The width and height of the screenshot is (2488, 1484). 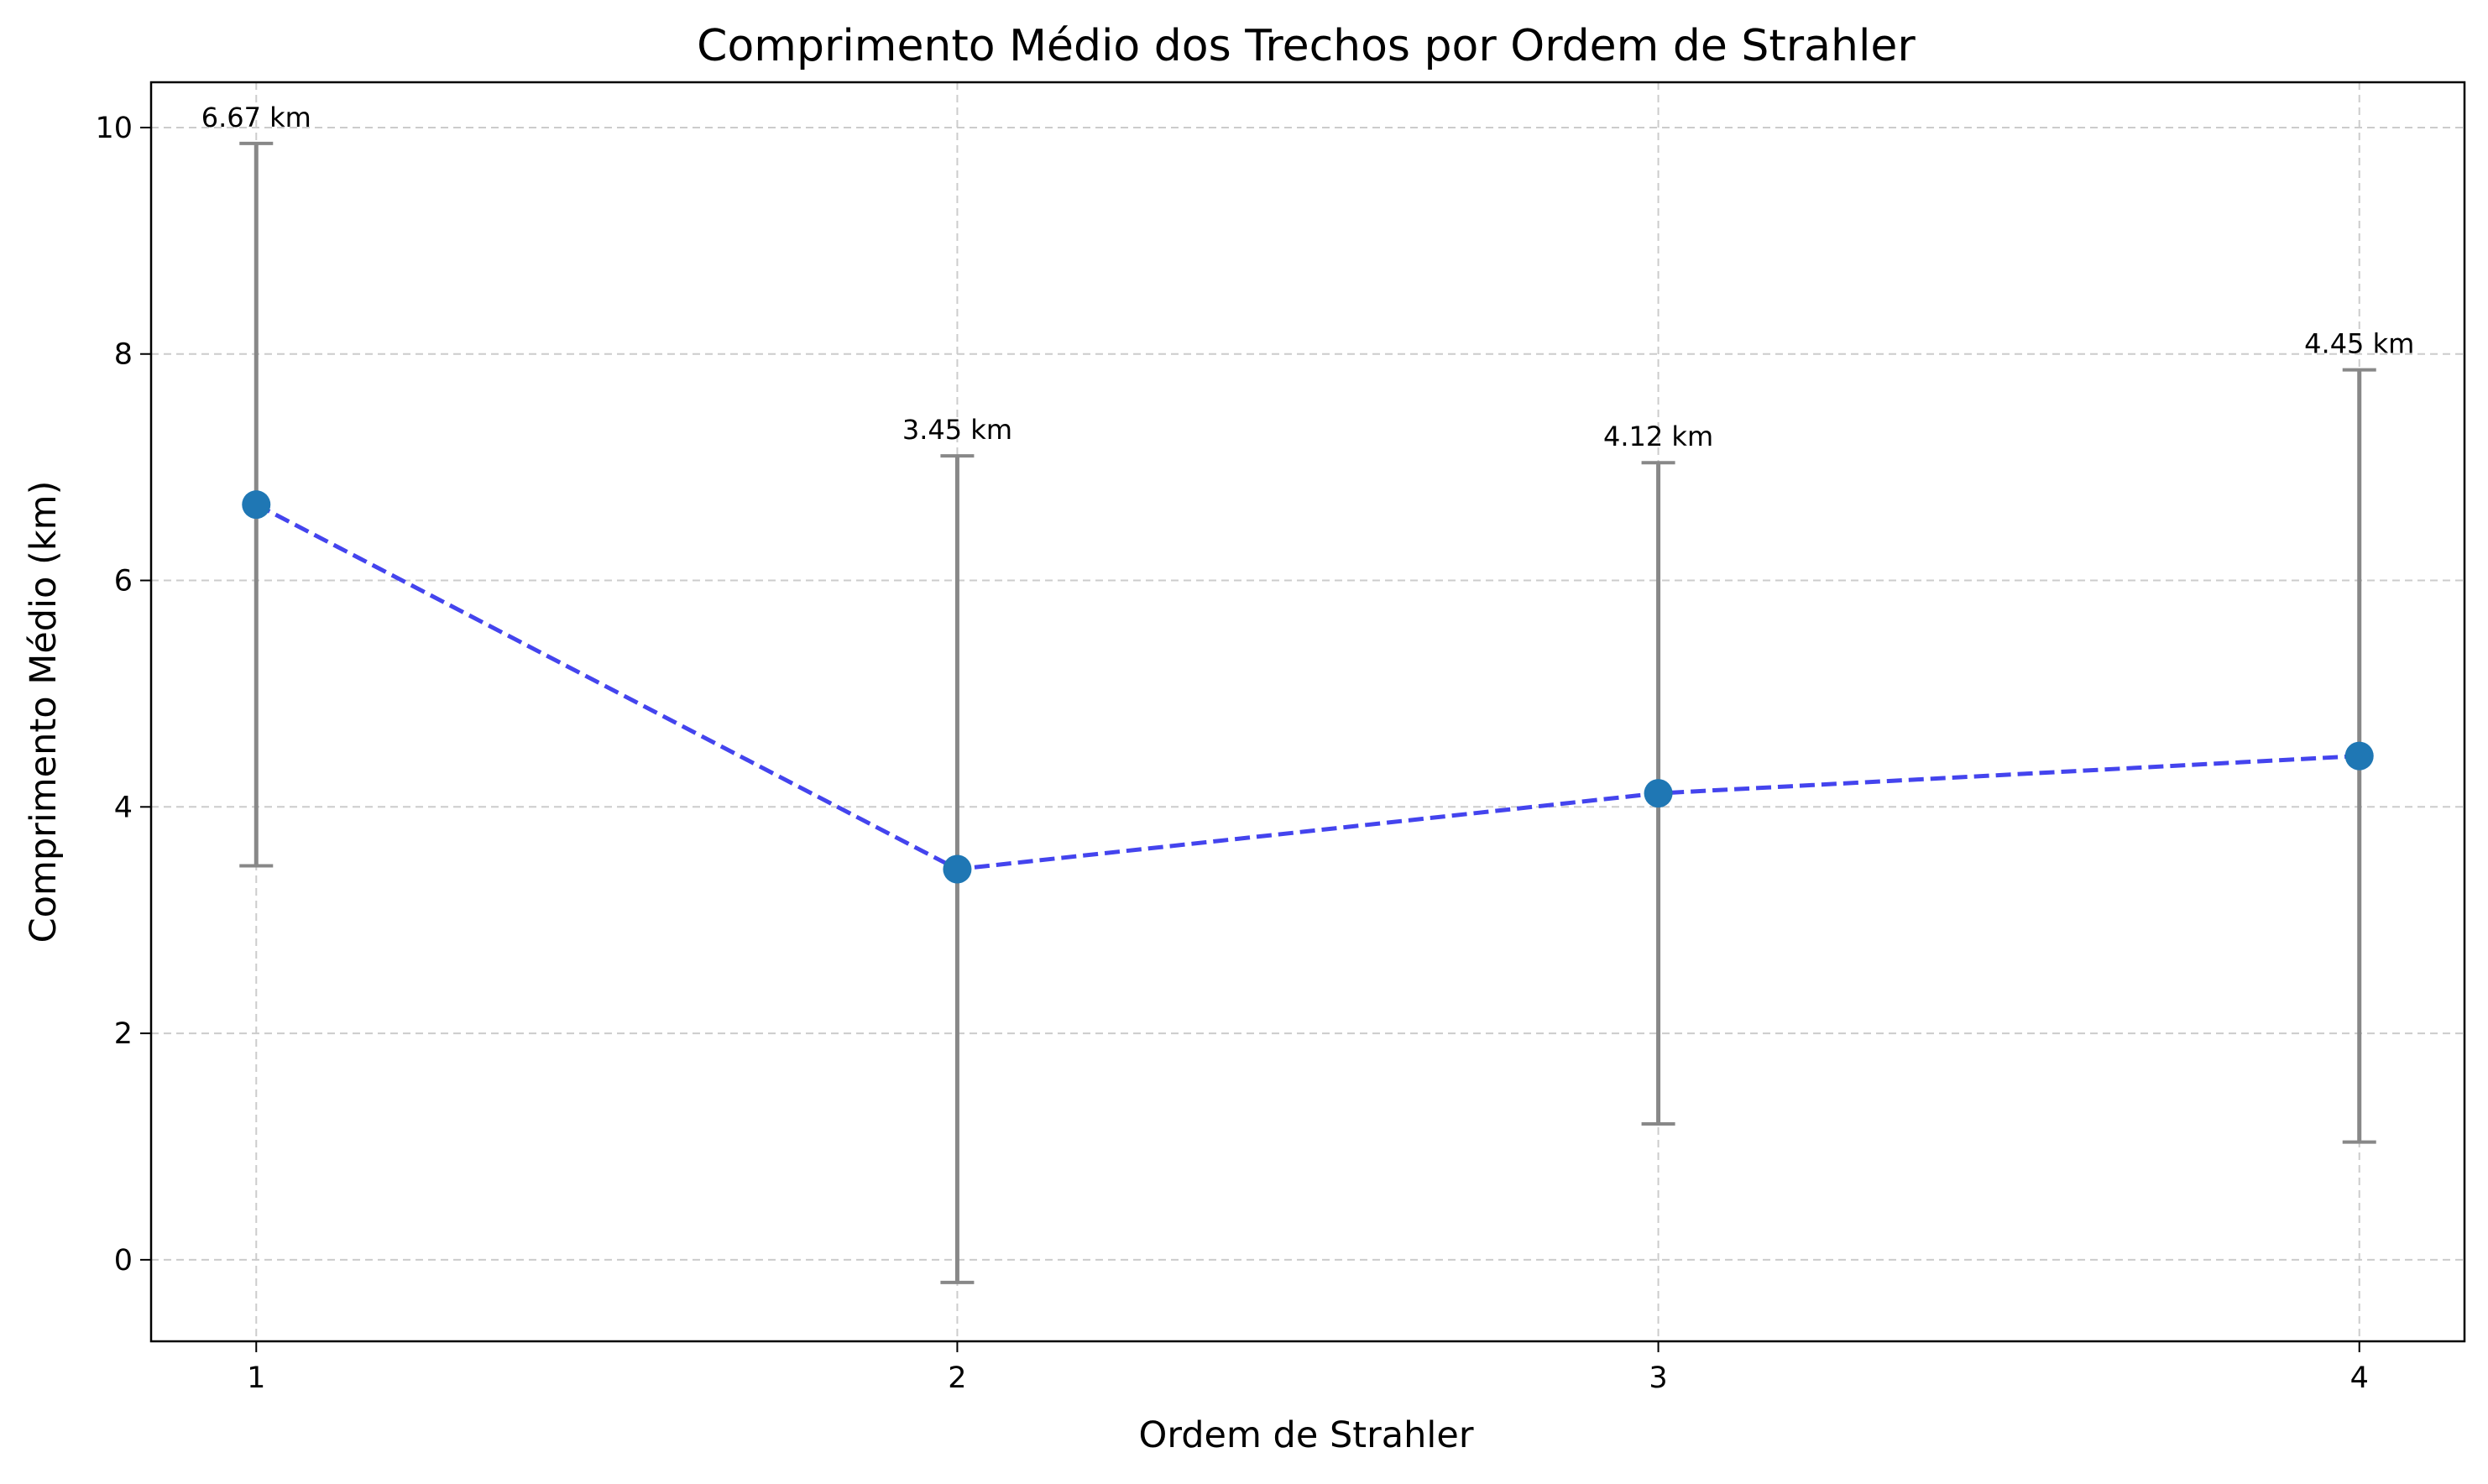 I want to click on y-tick-label: 10, so click(x=114, y=128).